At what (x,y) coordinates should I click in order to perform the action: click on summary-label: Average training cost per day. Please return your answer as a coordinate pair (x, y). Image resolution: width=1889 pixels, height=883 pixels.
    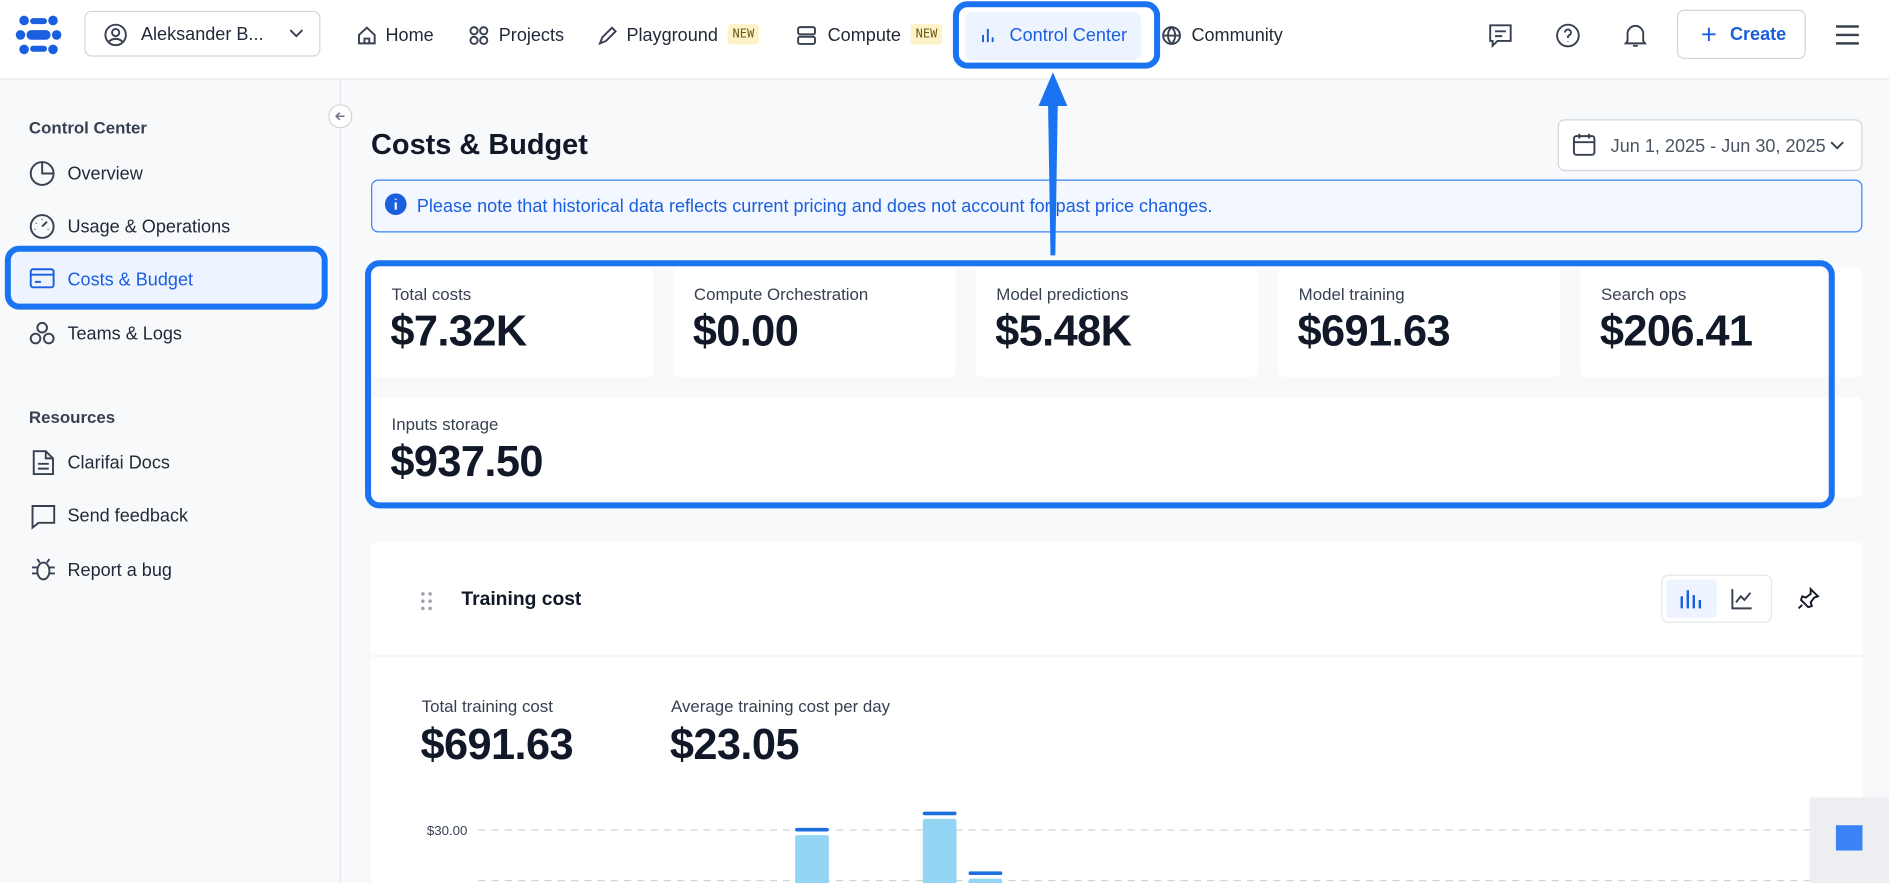
    Looking at the image, I should click on (781, 706).